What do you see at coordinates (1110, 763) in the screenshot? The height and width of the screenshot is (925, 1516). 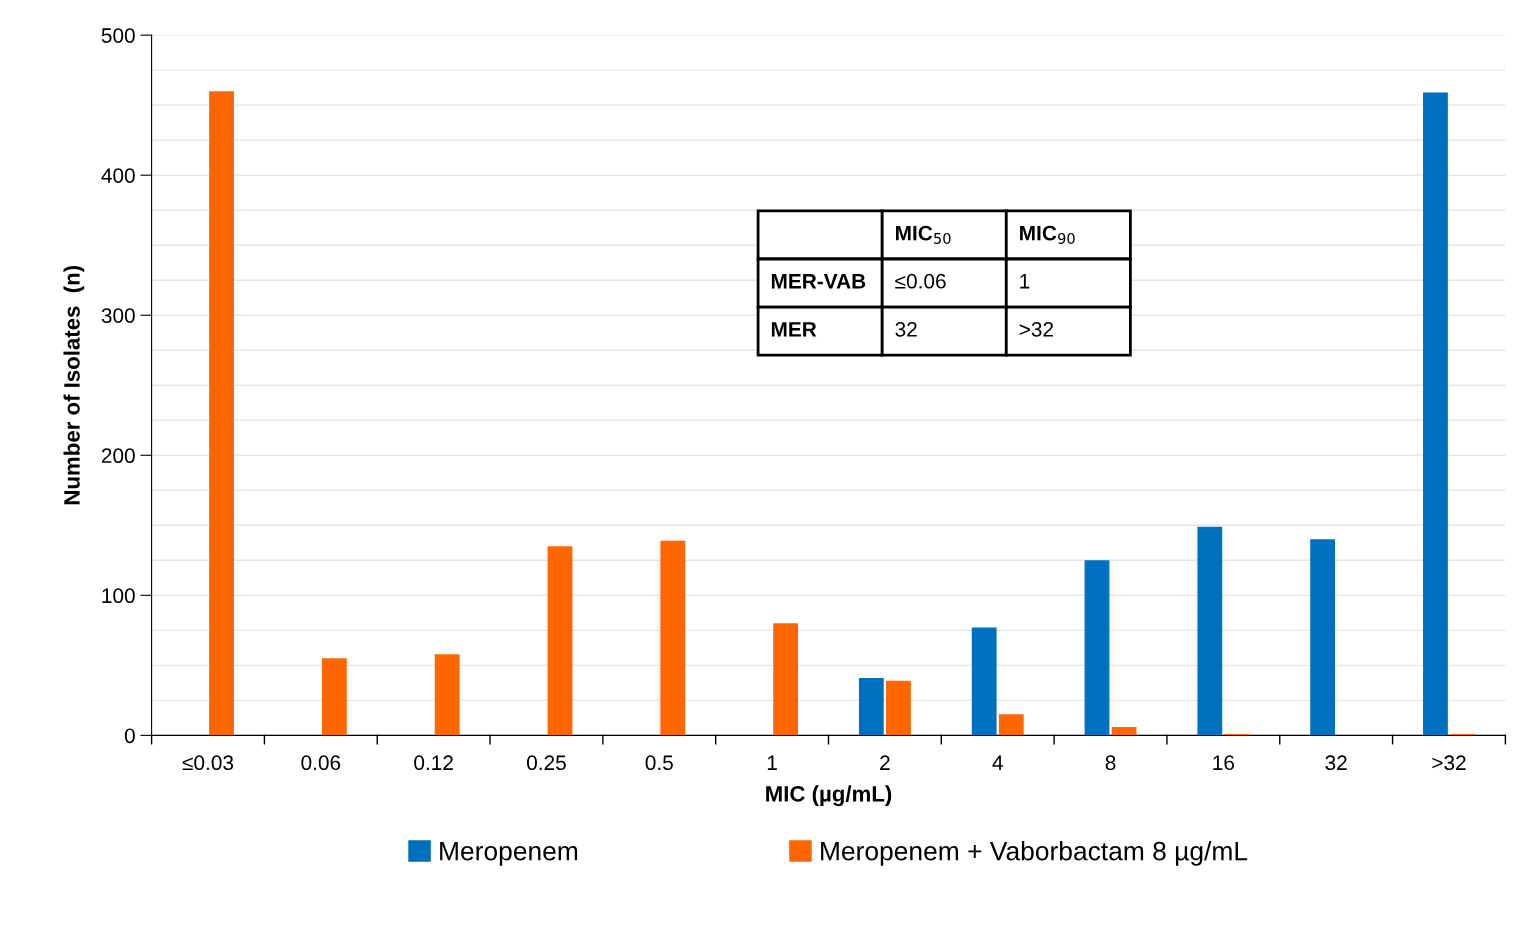 I see `x-tick-label: 8` at bounding box center [1110, 763].